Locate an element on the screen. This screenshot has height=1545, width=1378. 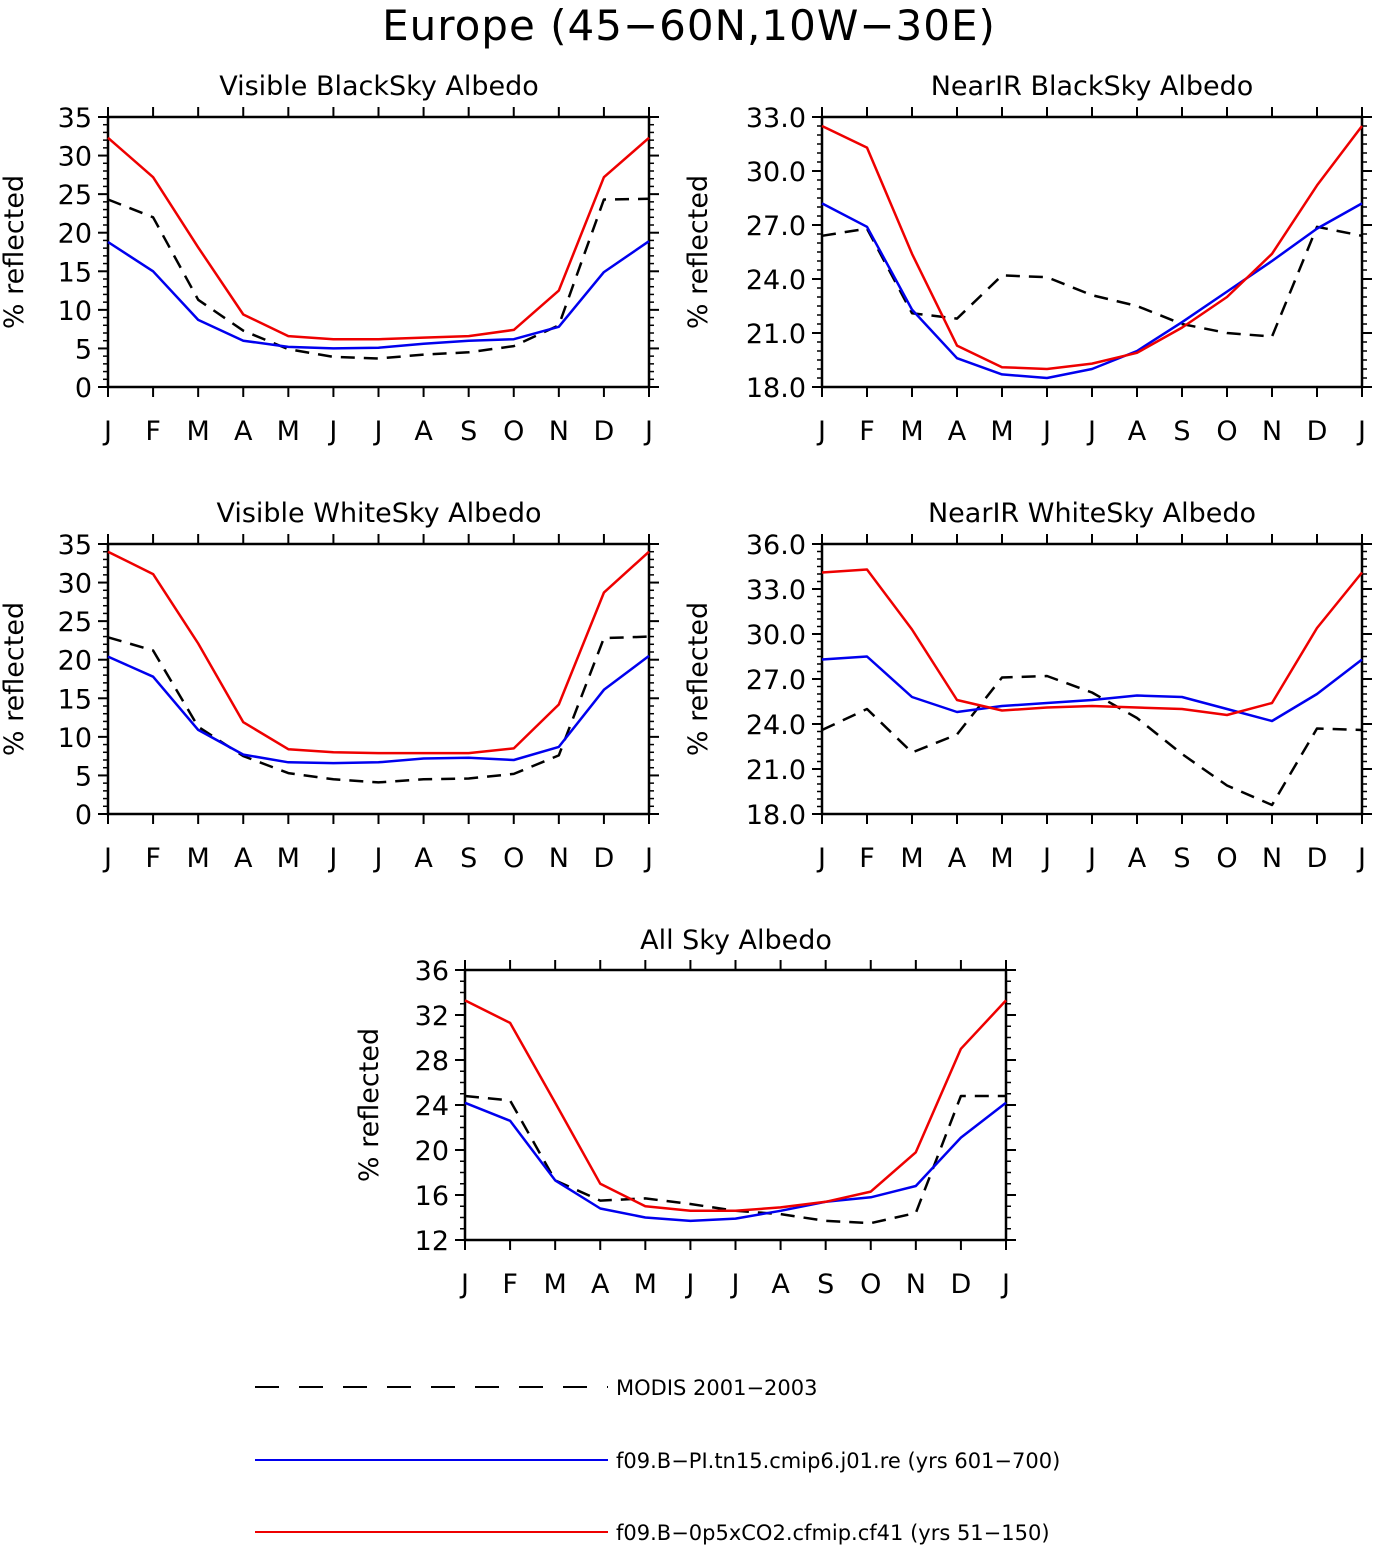
panel-title: All Sky Albedo is located at coordinates (736, 940).